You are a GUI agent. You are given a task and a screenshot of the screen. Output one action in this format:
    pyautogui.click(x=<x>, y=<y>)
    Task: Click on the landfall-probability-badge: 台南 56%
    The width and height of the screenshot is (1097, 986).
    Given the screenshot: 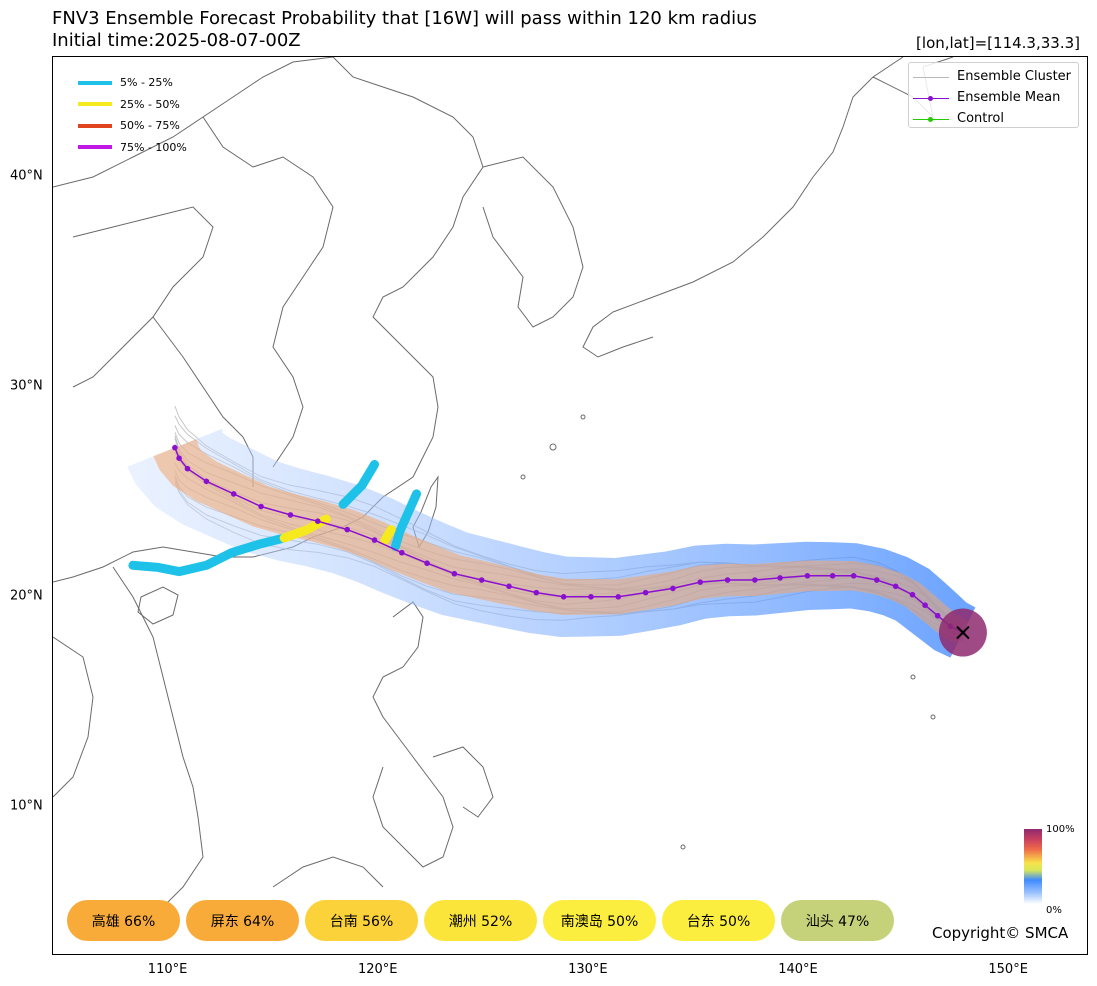 What is the action you would take?
    pyautogui.click(x=361, y=920)
    